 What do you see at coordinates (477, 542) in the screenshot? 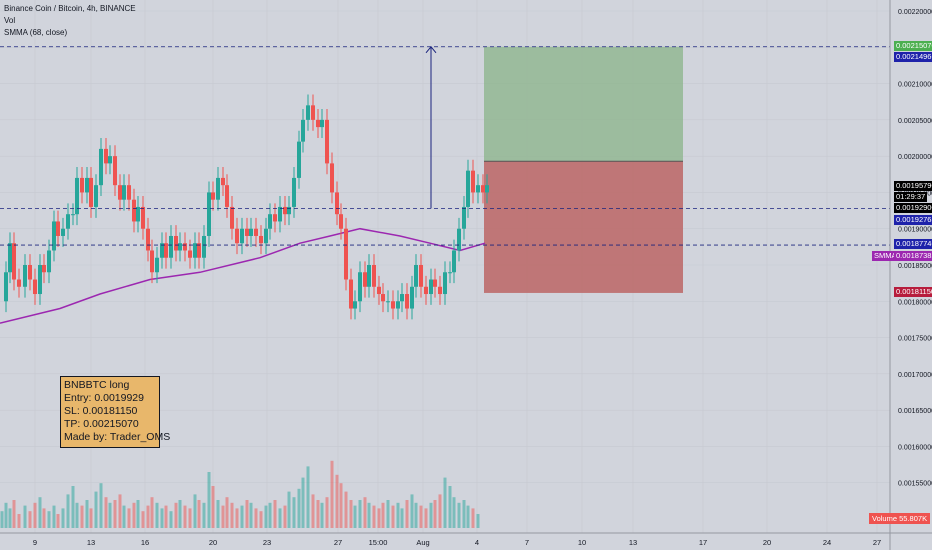
I see `x-tick-label: 4` at bounding box center [477, 542].